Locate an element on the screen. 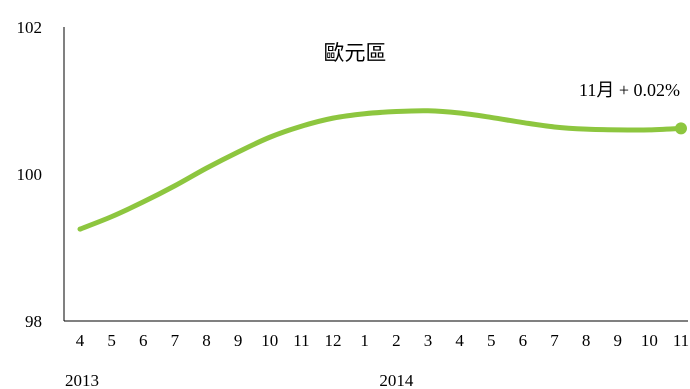 This screenshot has height=389, width=690. year-label: 2014 is located at coordinates (396, 380).